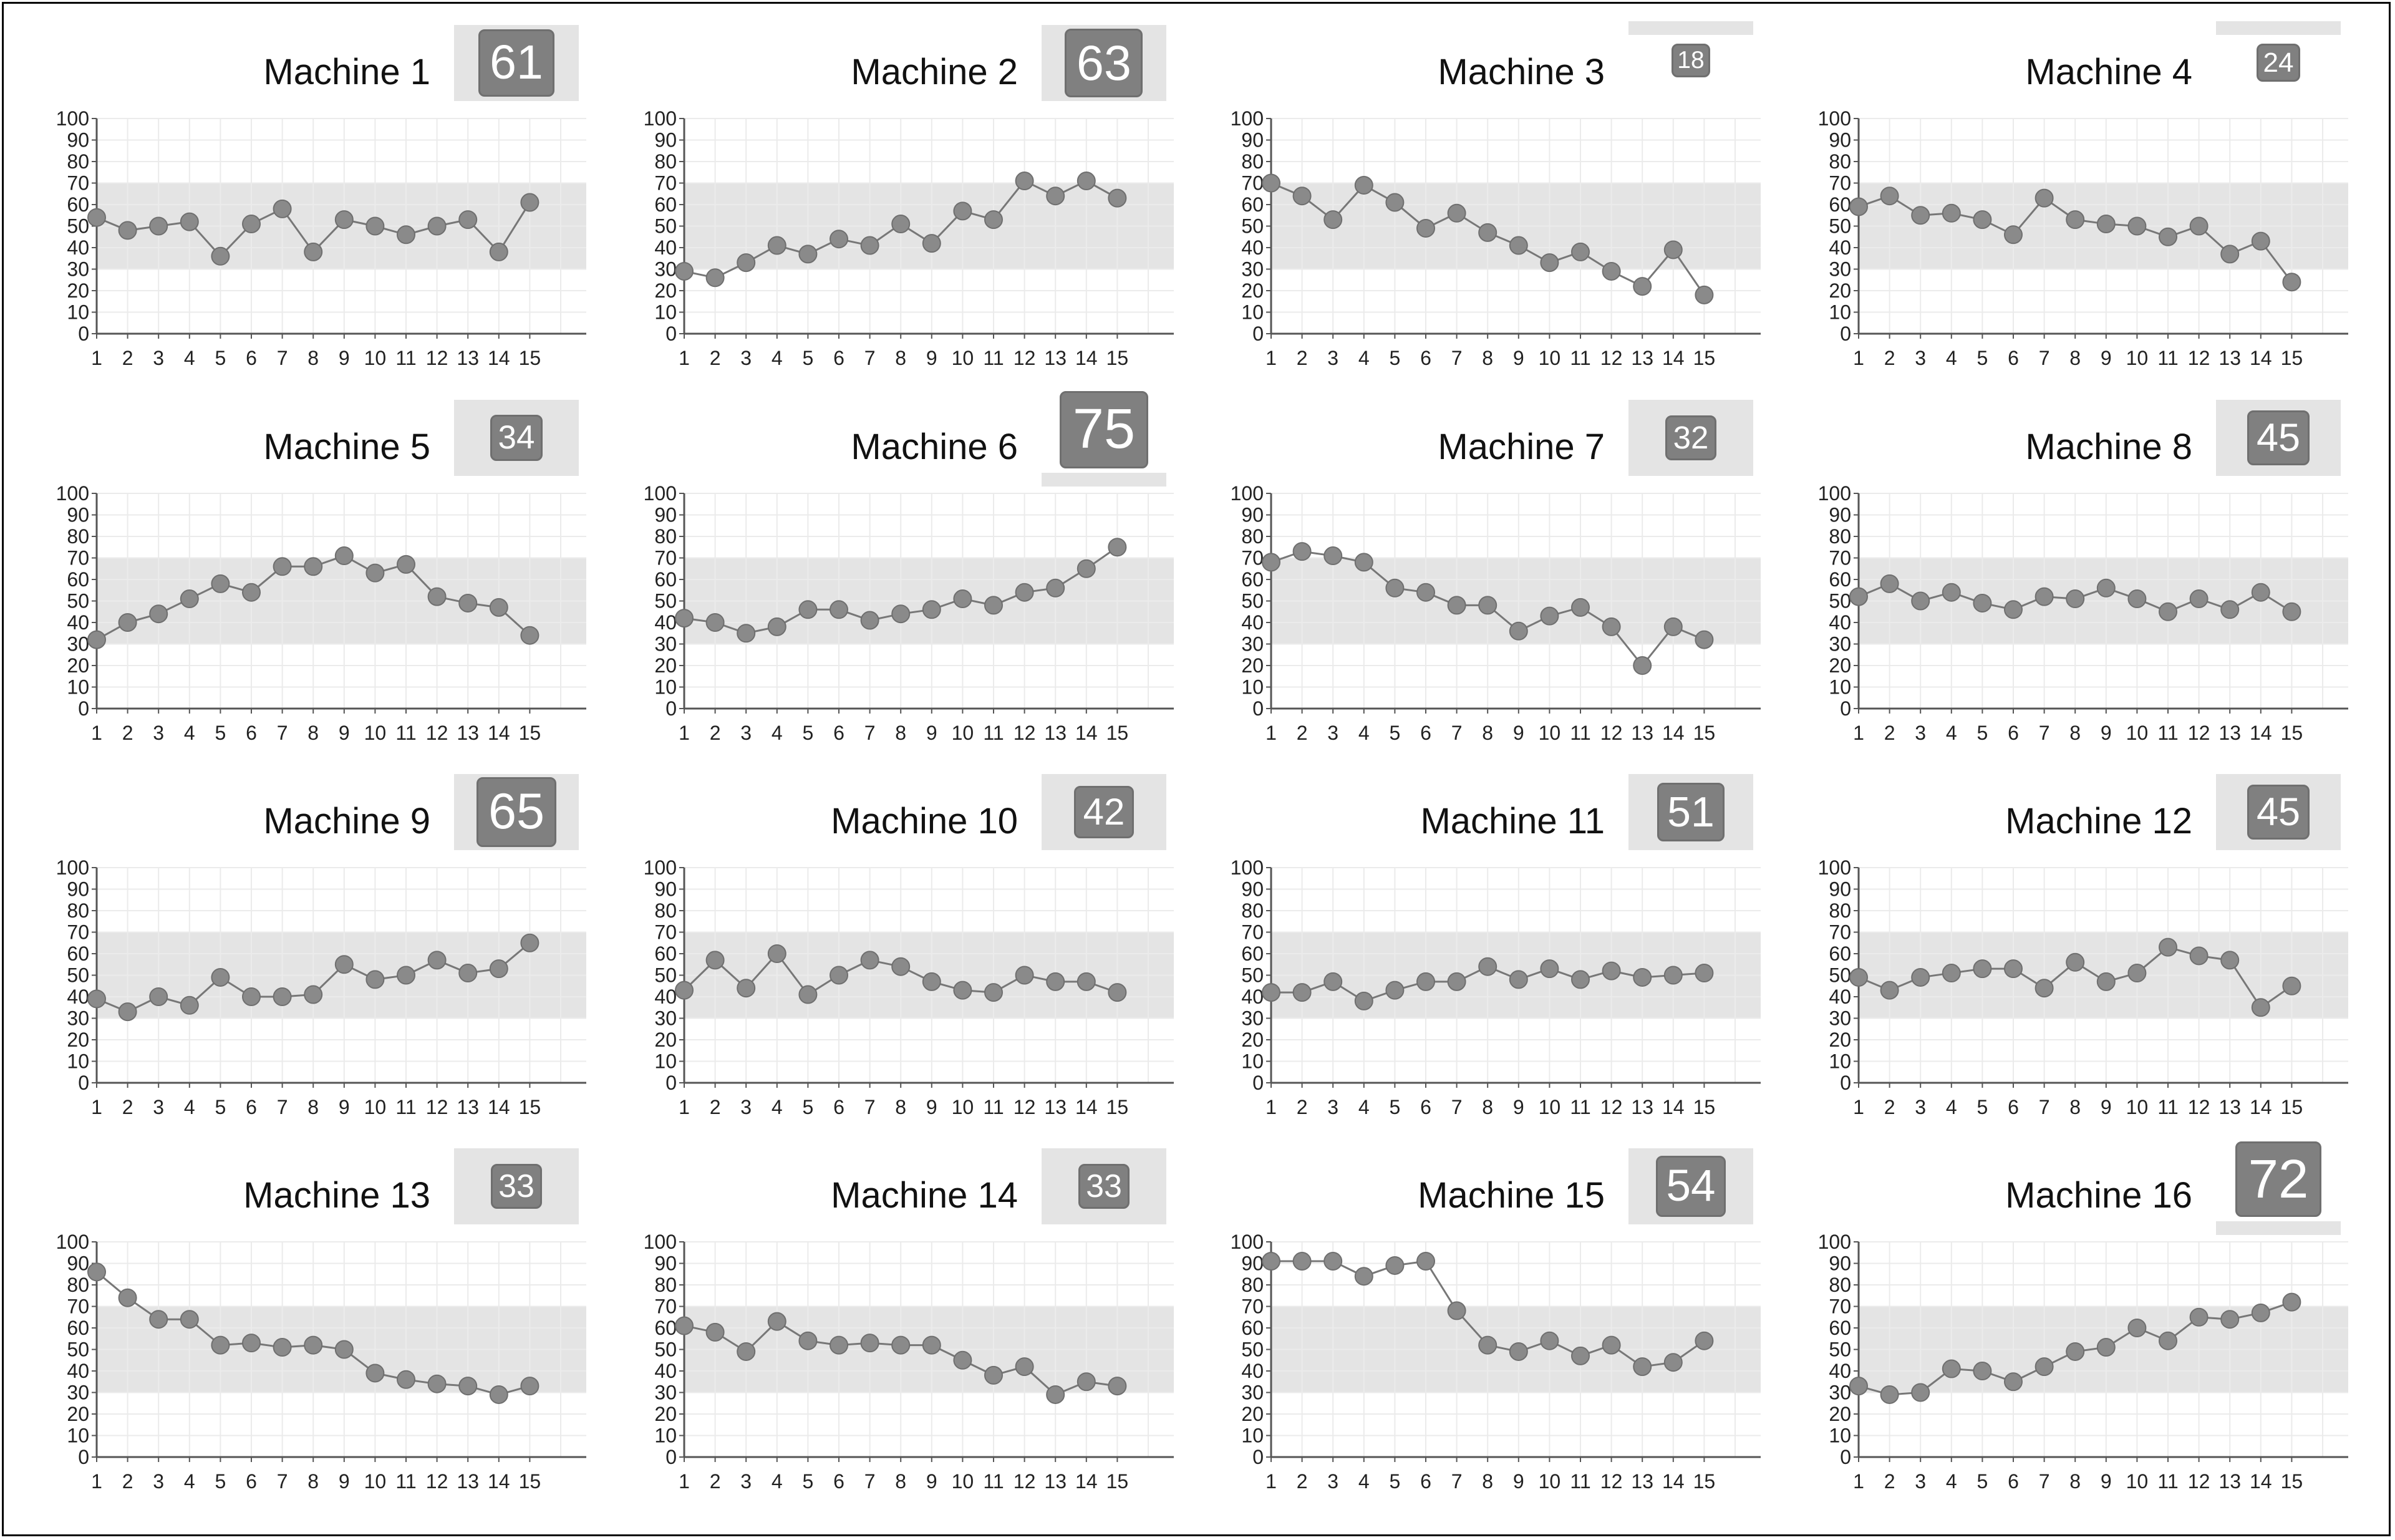 The image size is (2395, 1540). I want to click on x-tick-label: 11, so click(2167, 1107).